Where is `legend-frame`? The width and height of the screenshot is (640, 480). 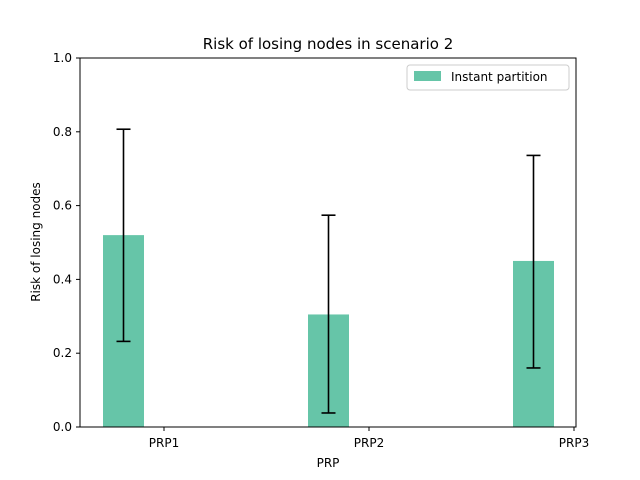
legend-frame is located at coordinates (488, 77).